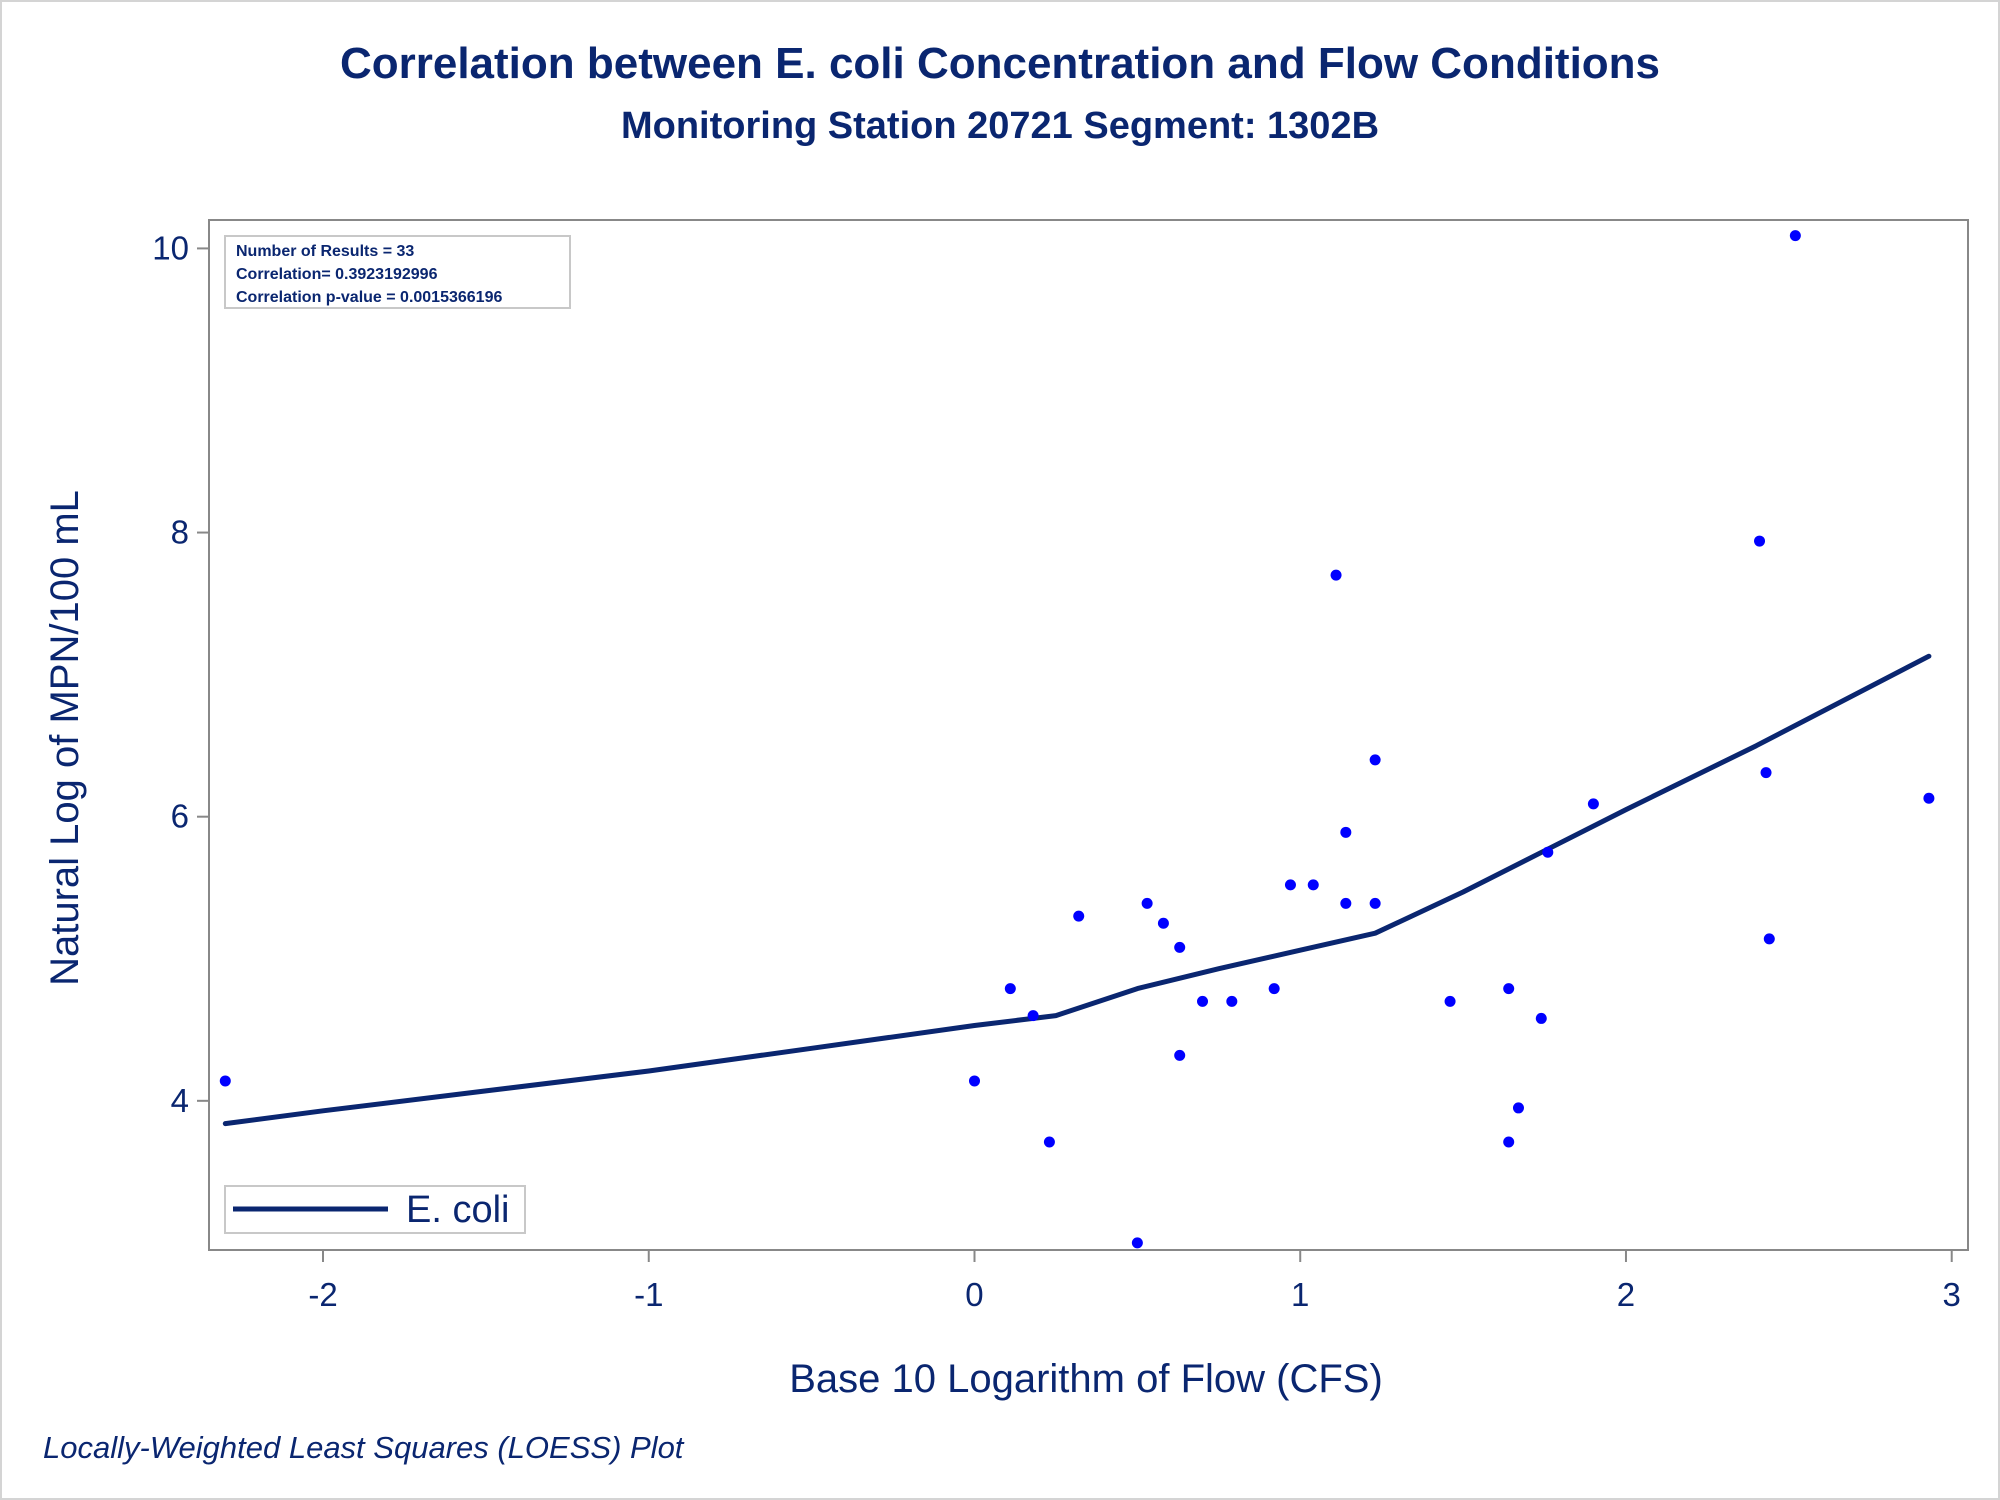 The width and height of the screenshot is (2000, 1500). What do you see at coordinates (457, 1210) in the screenshot?
I see `legend-label-e-coli: E. coli` at bounding box center [457, 1210].